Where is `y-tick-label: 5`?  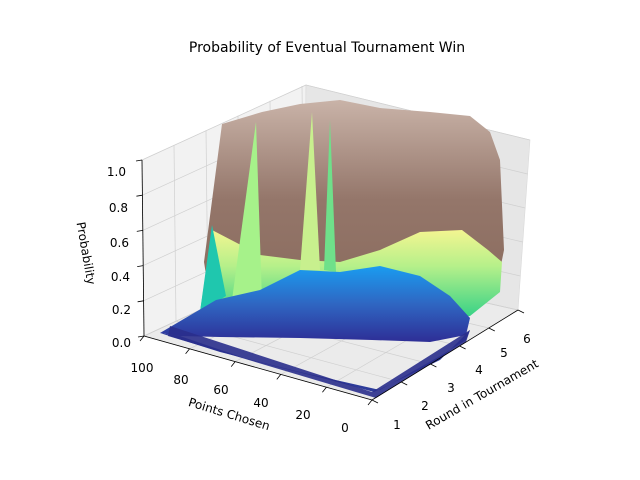
y-tick-label: 5 is located at coordinates (504, 353).